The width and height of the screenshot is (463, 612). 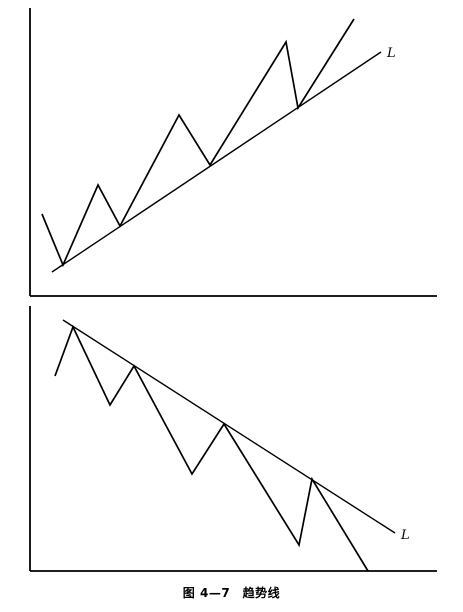 What do you see at coordinates (391, 53) in the screenshot?
I see `uptrend-line-label: L` at bounding box center [391, 53].